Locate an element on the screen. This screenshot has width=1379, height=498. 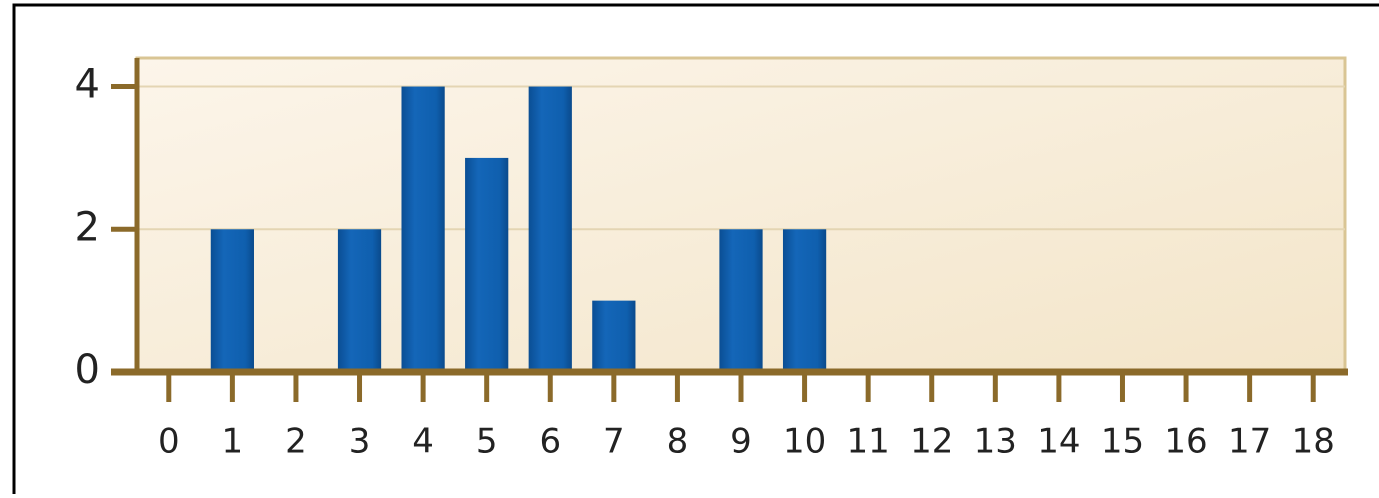
x-tick-label: 6 is located at coordinates (550, 442).